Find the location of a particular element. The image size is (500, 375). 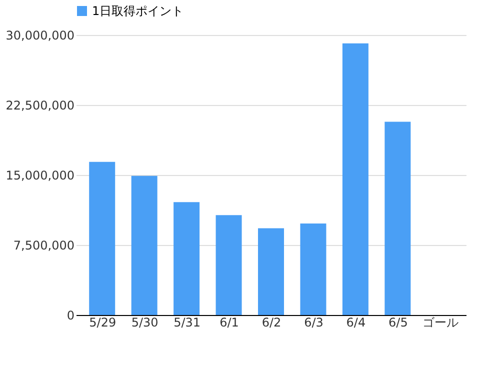

legend-label: 1日取得ポイント is located at coordinates (138, 11).